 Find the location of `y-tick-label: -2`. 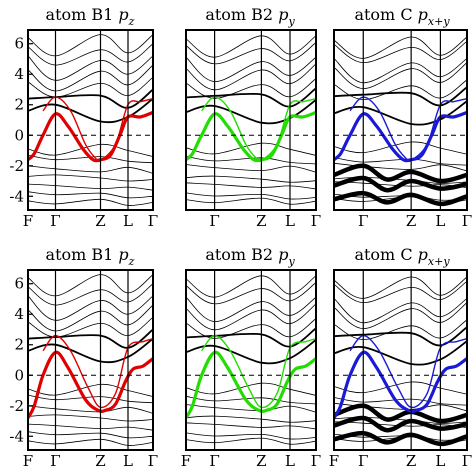

y-tick-label: -2 is located at coordinates (16, 166).